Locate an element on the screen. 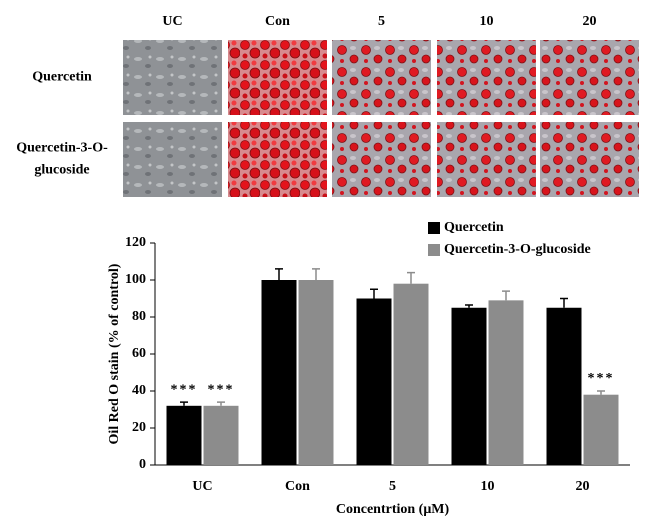 Image resolution: width=661 pixels, height=524 pixels. row-label: Quercetin-3-O- is located at coordinates (62, 148).